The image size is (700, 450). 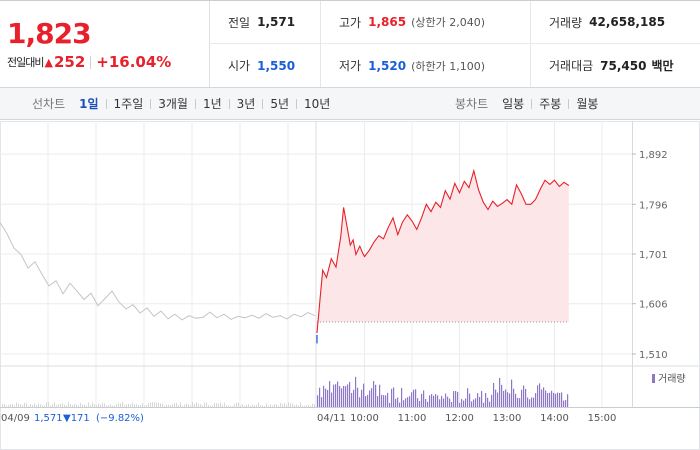 I want to click on tab-monthly-candle: 월봉, so click(x=587, y=104).